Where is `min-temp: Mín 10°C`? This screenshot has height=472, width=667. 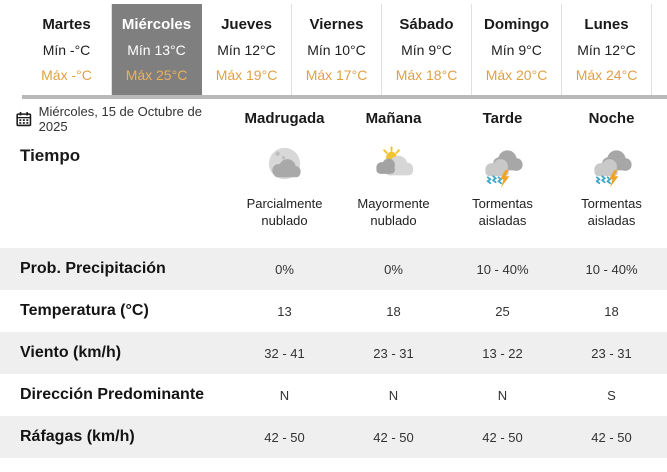
min-temp: Mín 10°C is located at coordinates (336, 50).